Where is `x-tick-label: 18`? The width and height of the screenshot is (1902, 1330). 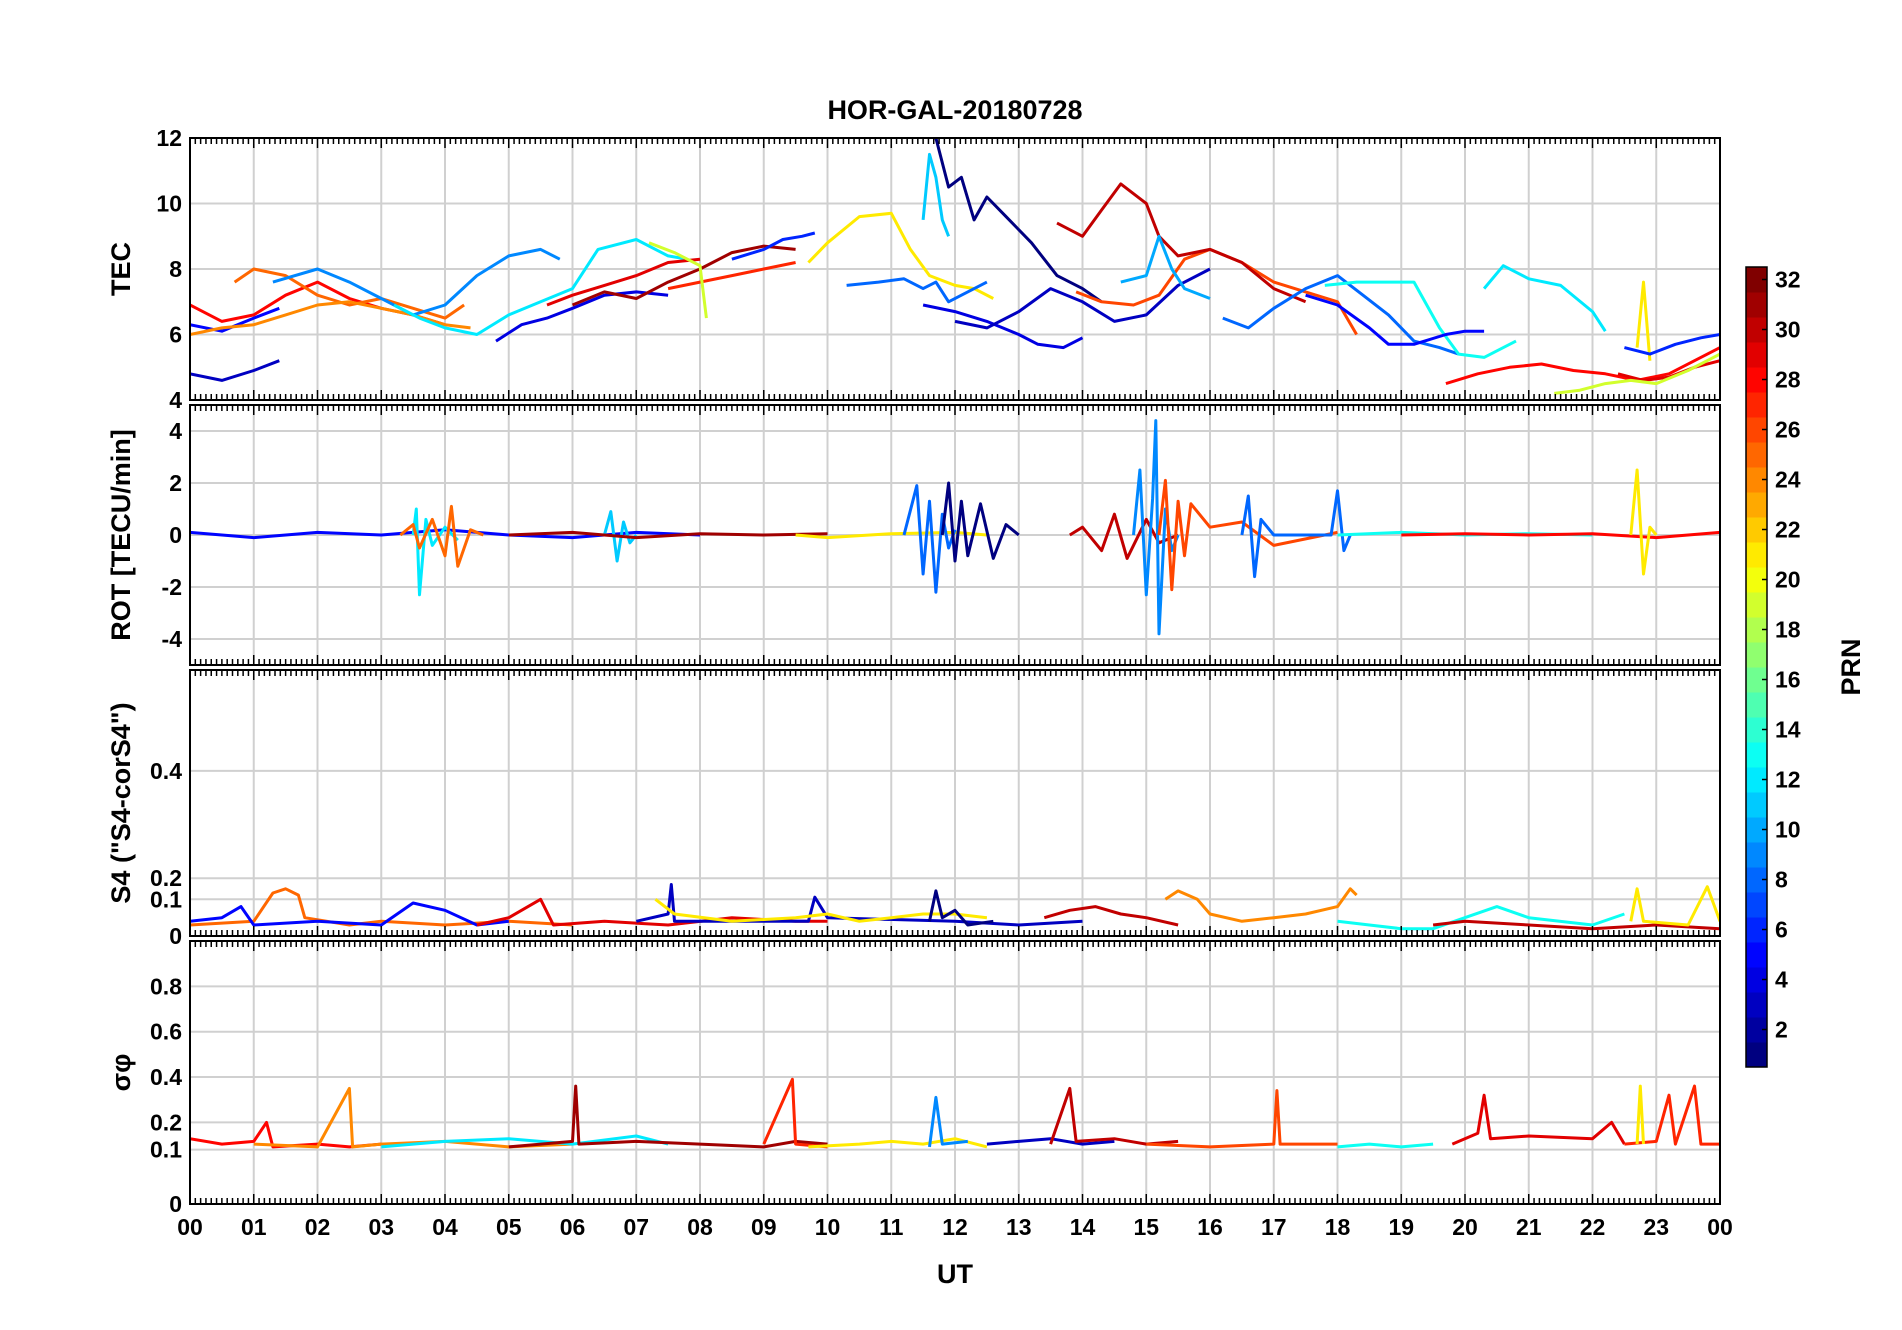
x-tick-label: 18 is located at coordinates (1338, 1227).